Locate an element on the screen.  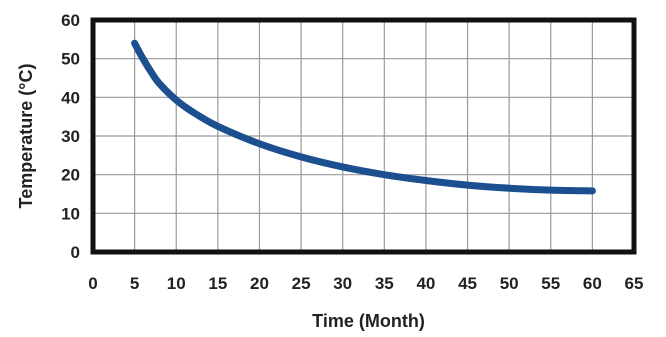
x-tick-label: 45 is located at coordinates (467, 283).